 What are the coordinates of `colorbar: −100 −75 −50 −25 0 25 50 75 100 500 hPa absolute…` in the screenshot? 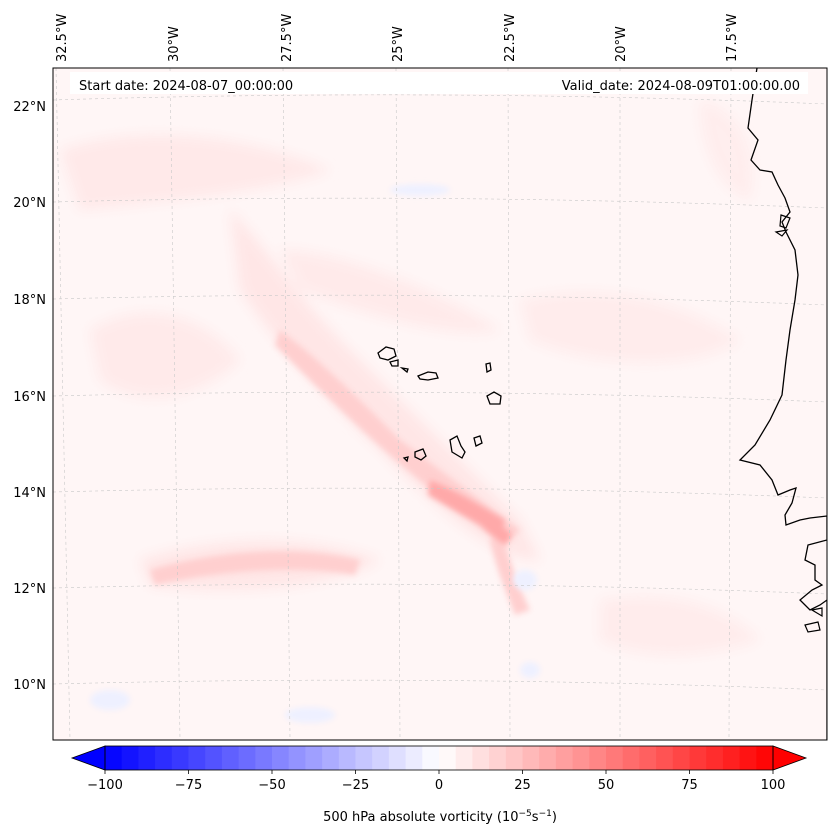 It's located at (439, 785).